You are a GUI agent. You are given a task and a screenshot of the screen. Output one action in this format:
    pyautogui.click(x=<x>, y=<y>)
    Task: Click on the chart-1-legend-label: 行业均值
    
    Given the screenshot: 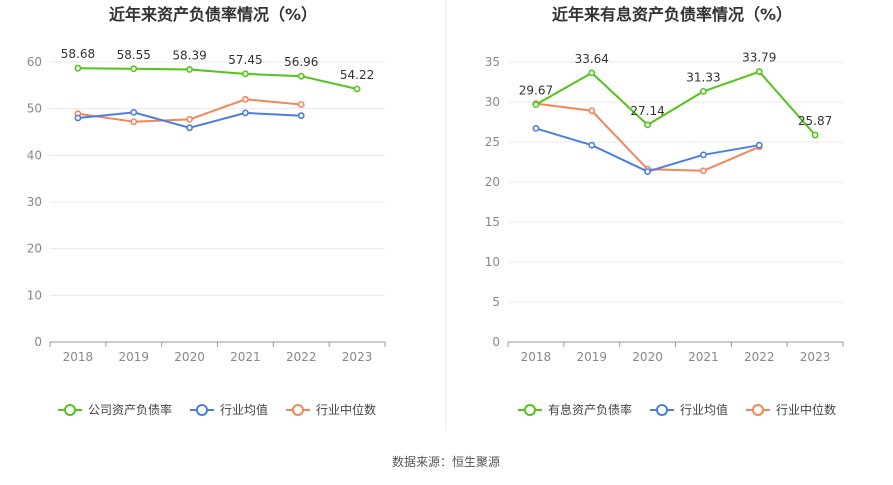 What is the action you would take?
    pyautogui.click(x=244, y=409)
    